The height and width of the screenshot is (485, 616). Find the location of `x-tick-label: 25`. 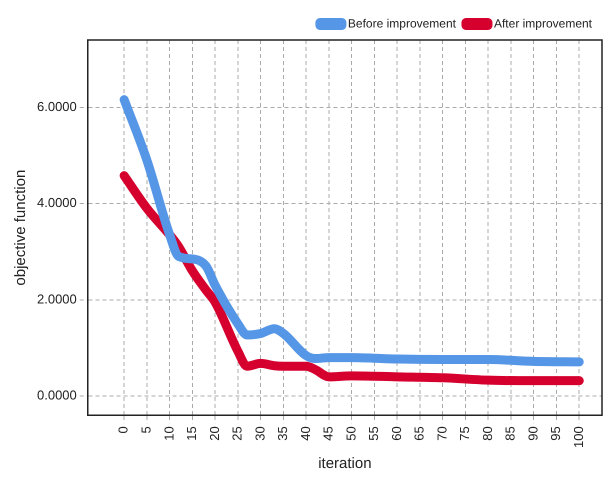

x-tick-label: 25 is located at coordinates (237, 433).